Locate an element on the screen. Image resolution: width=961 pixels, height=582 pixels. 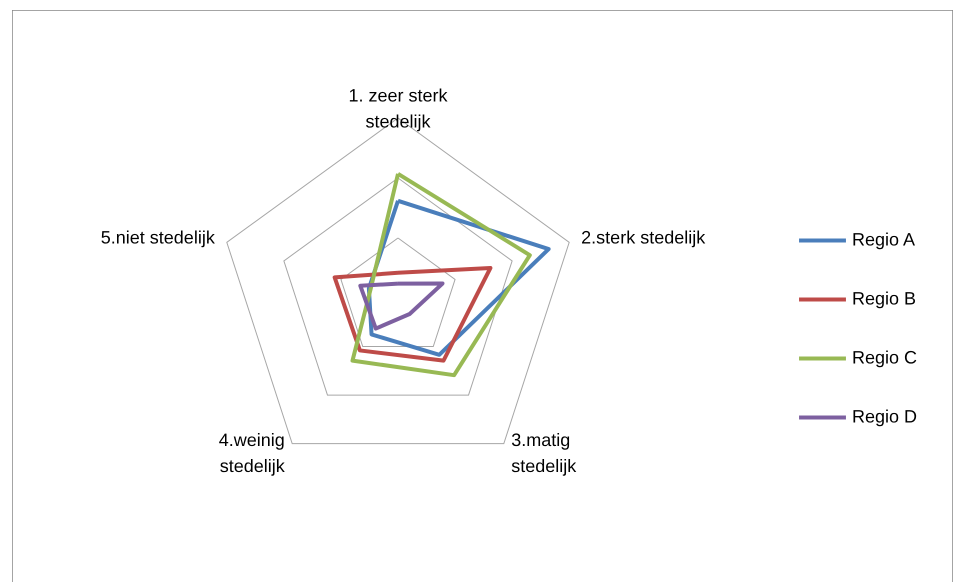
spoke-label: 1. zeer sterk stedelijk is located at coordinates (398, 108).